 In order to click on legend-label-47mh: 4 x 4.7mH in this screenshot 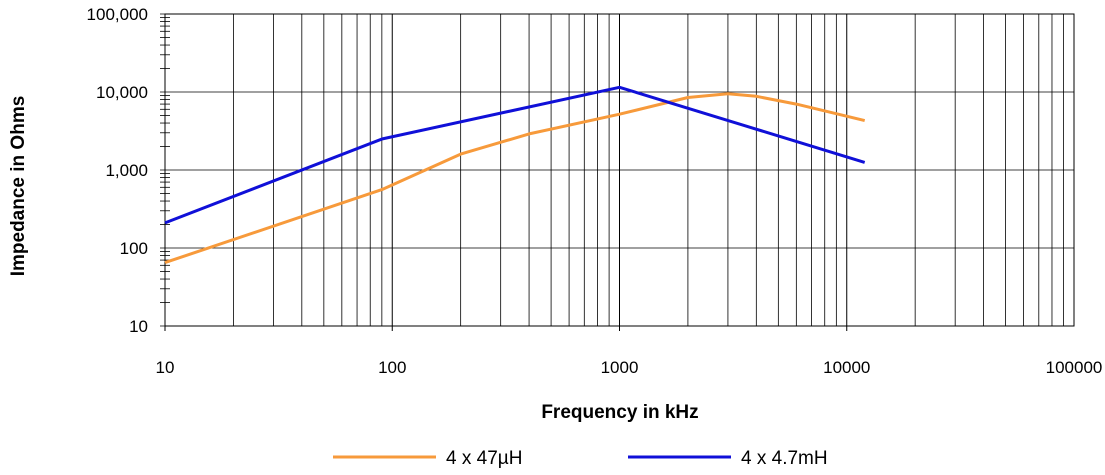, I will do `click(784, 458)`.